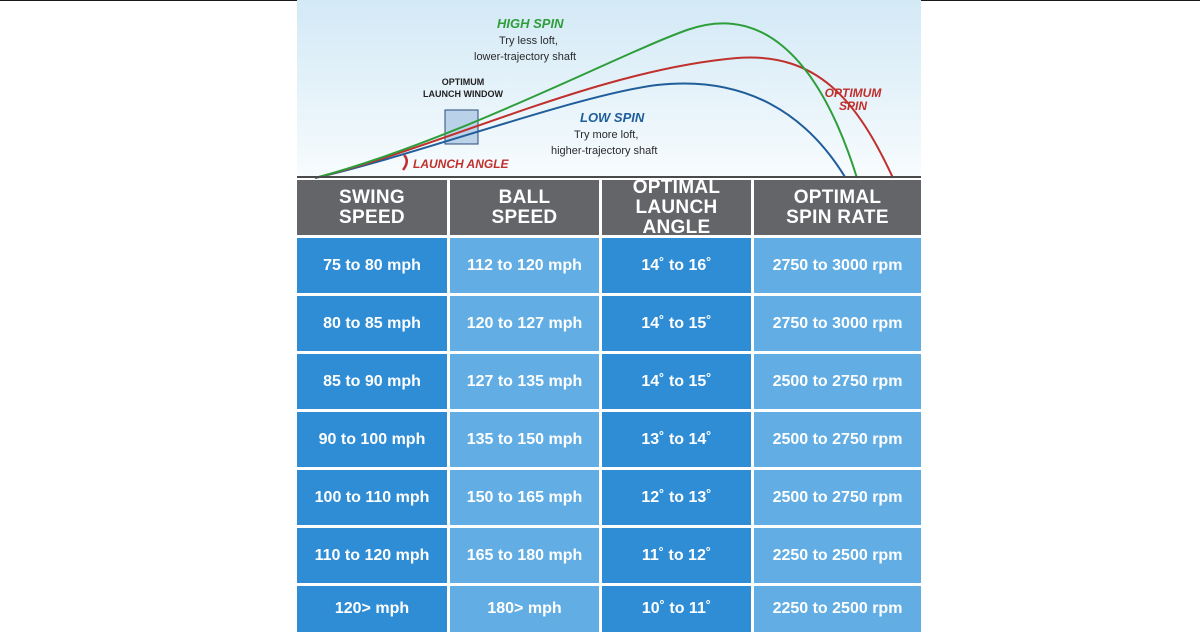 Image resolution: width=1200 pixels, height=638 pixels. Describe the element at coordinates (676, 555) in the screenshot. I see `cell-launch-angle: 11˚ to 12˚` at that location.